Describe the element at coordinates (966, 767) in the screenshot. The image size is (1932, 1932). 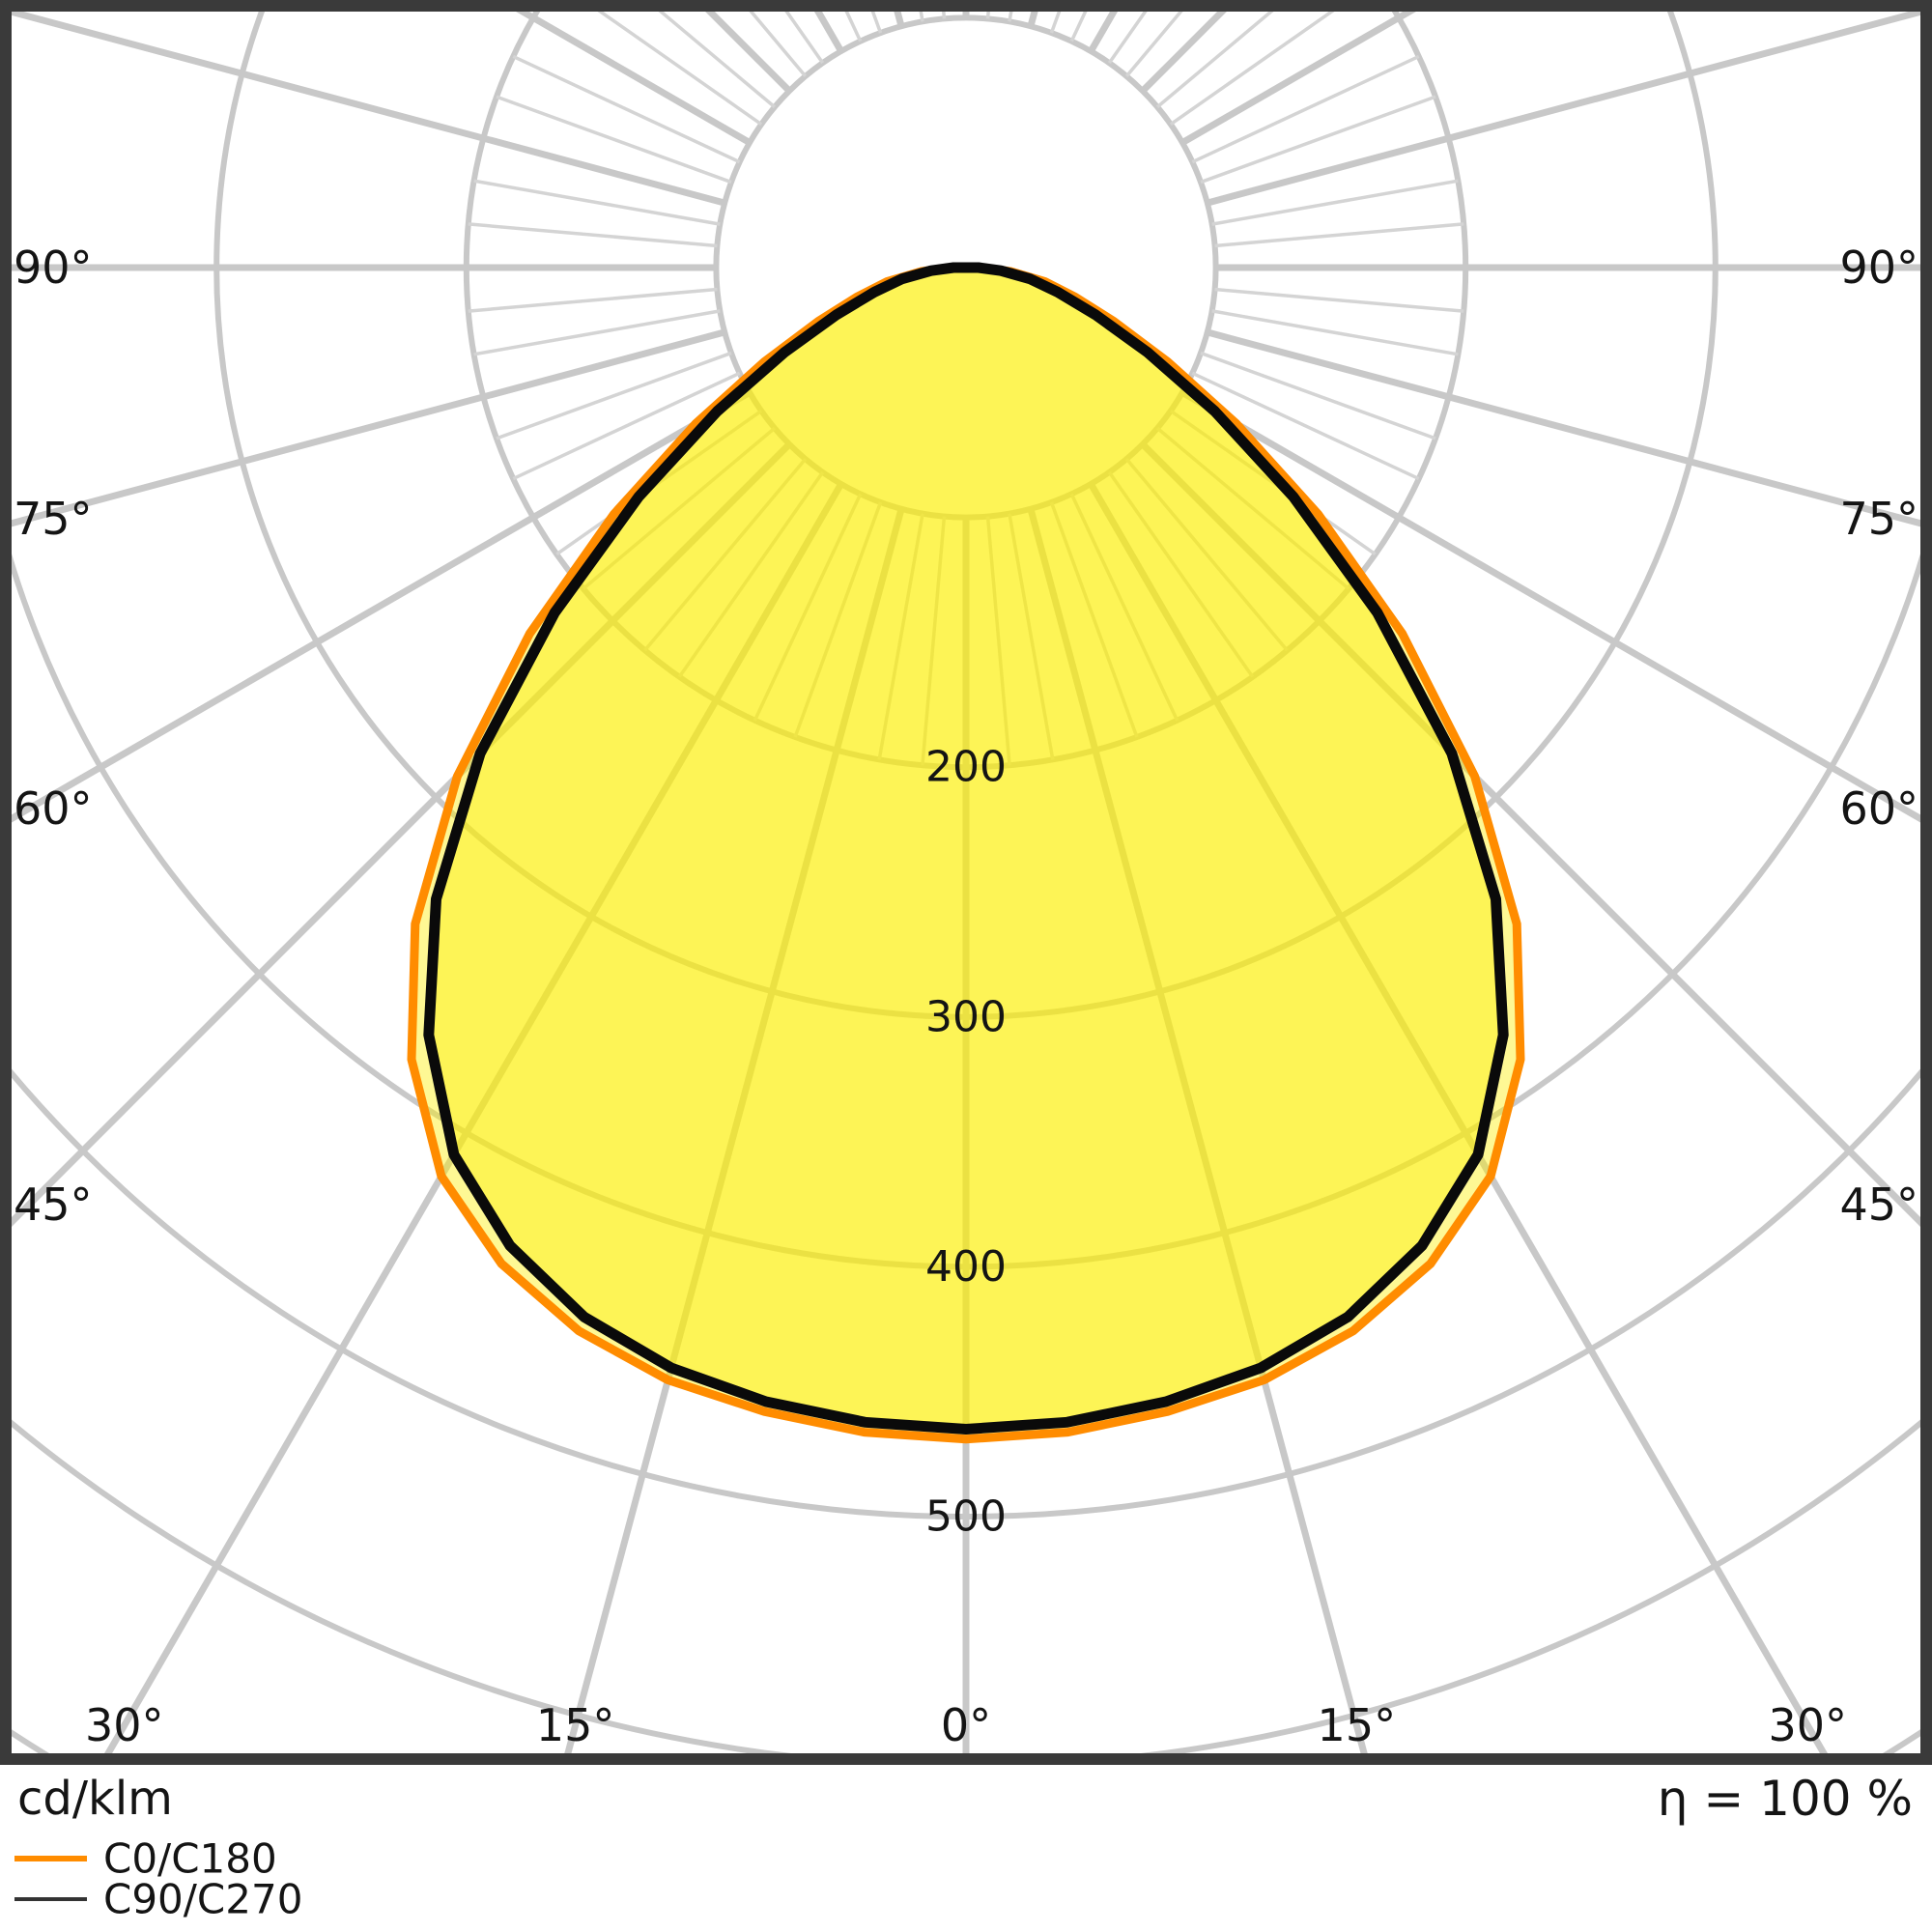
I see `radial-tick-label-200: 200` at that location.